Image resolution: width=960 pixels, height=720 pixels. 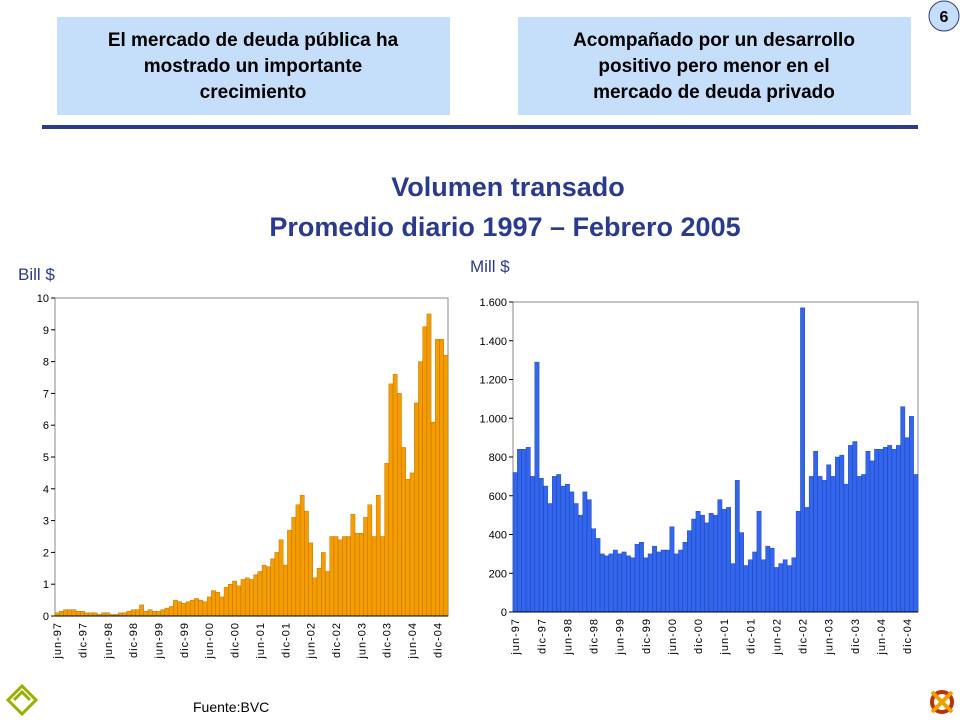 I want to click on x-tick-label: dic-99, so click(x=647, y=636).